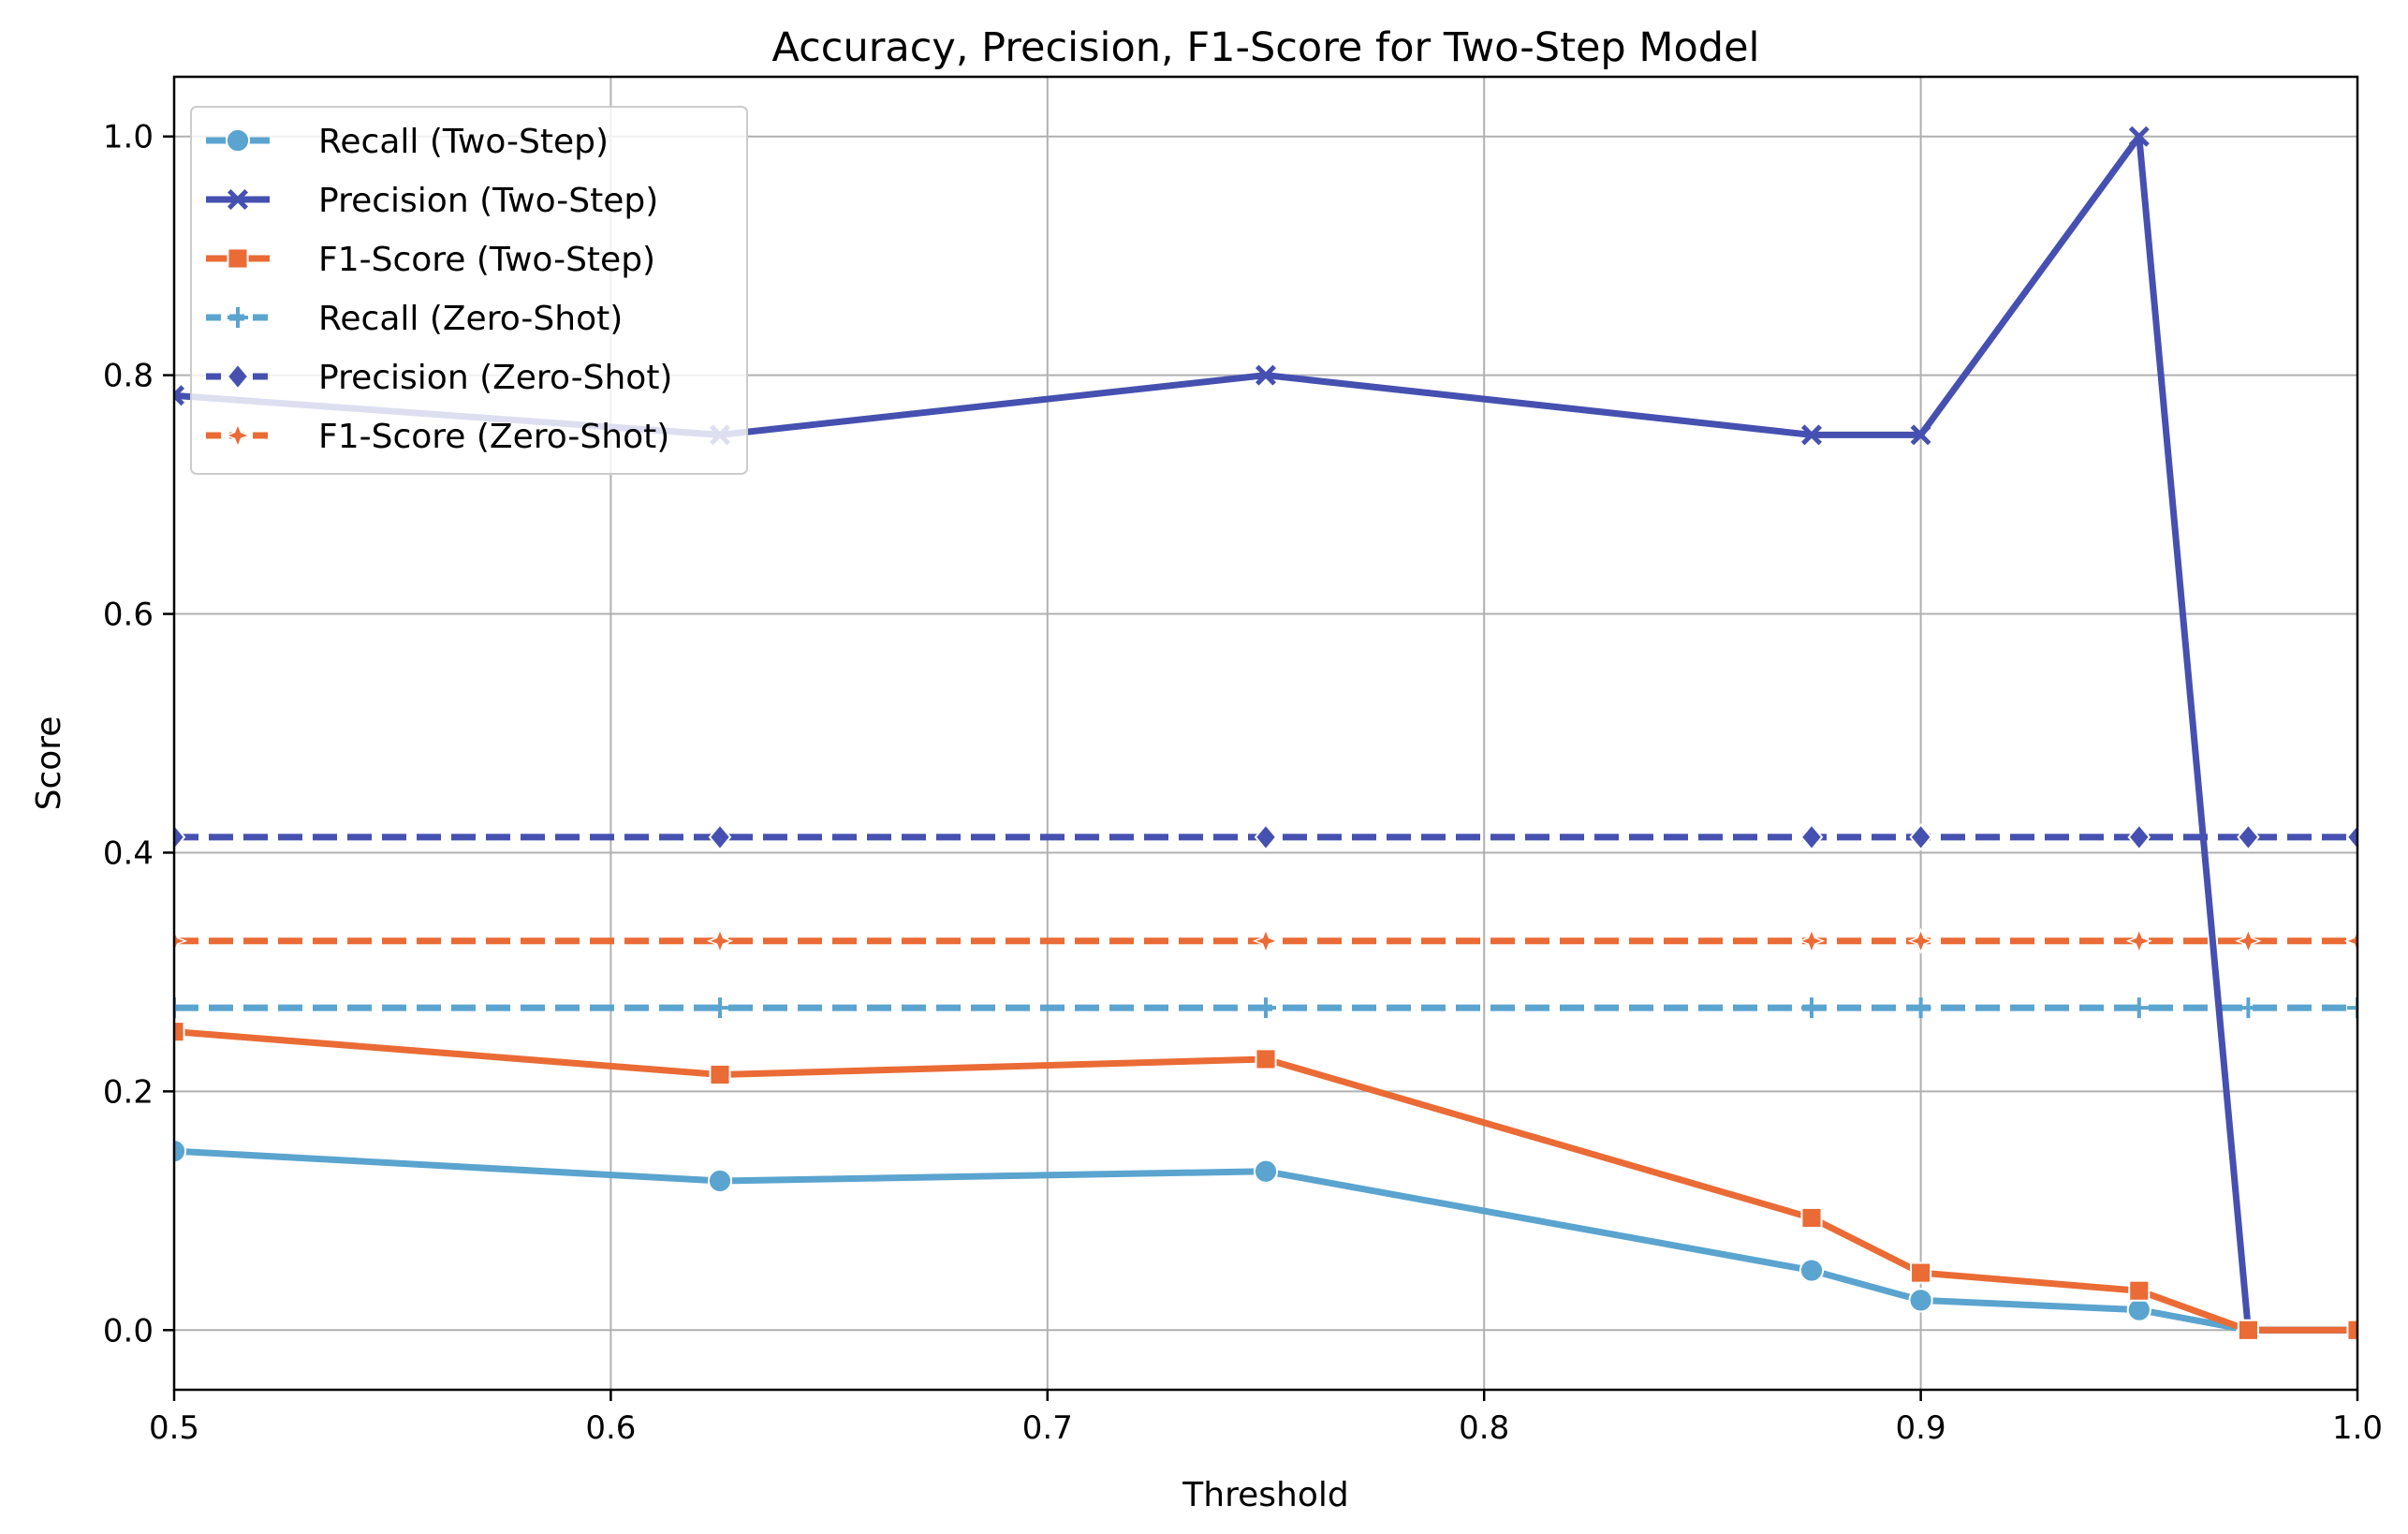 This screenshot has height=1534, width=2408. Describe the element at coordinates (495, 378) in the screenshot. I see `legend-label-precision-zero-shot: Precision (Zero-Shot)` at that location.